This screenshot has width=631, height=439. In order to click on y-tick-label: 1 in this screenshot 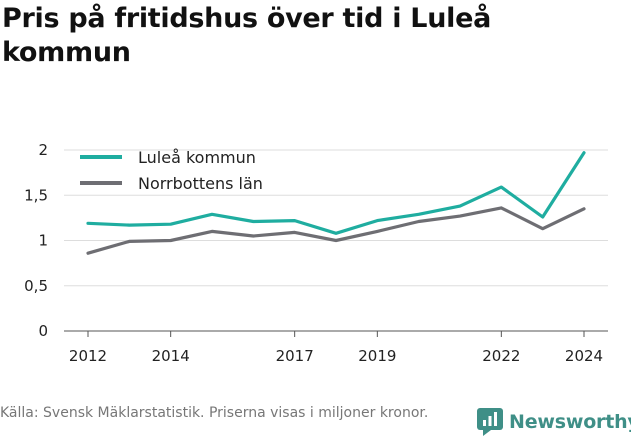, I will do `click(43, 241)`.